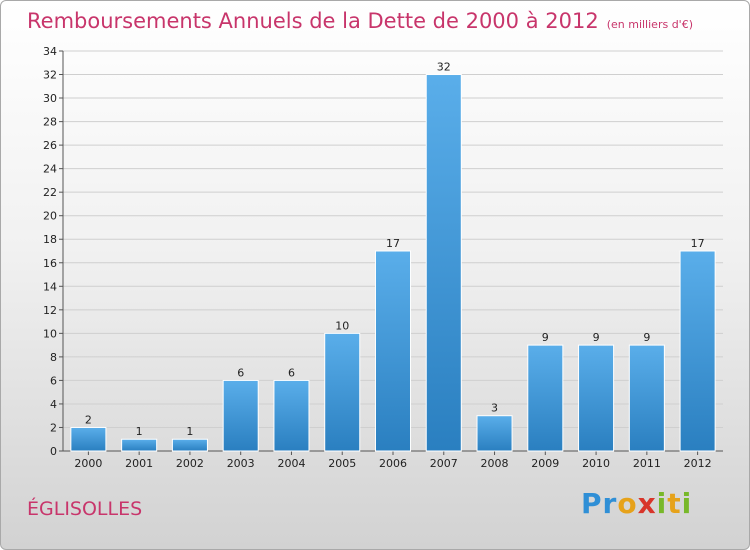 The image size is (750, 550). I want to click on bar-2012, so click(697, 351).